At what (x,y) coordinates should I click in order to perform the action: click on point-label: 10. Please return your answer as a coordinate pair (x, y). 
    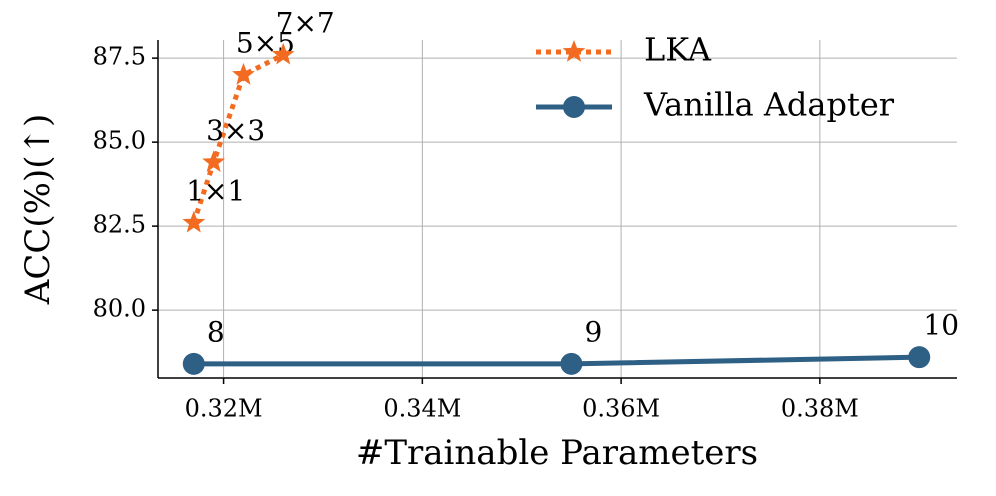
    Looking at the image, I should click on (941, 325).